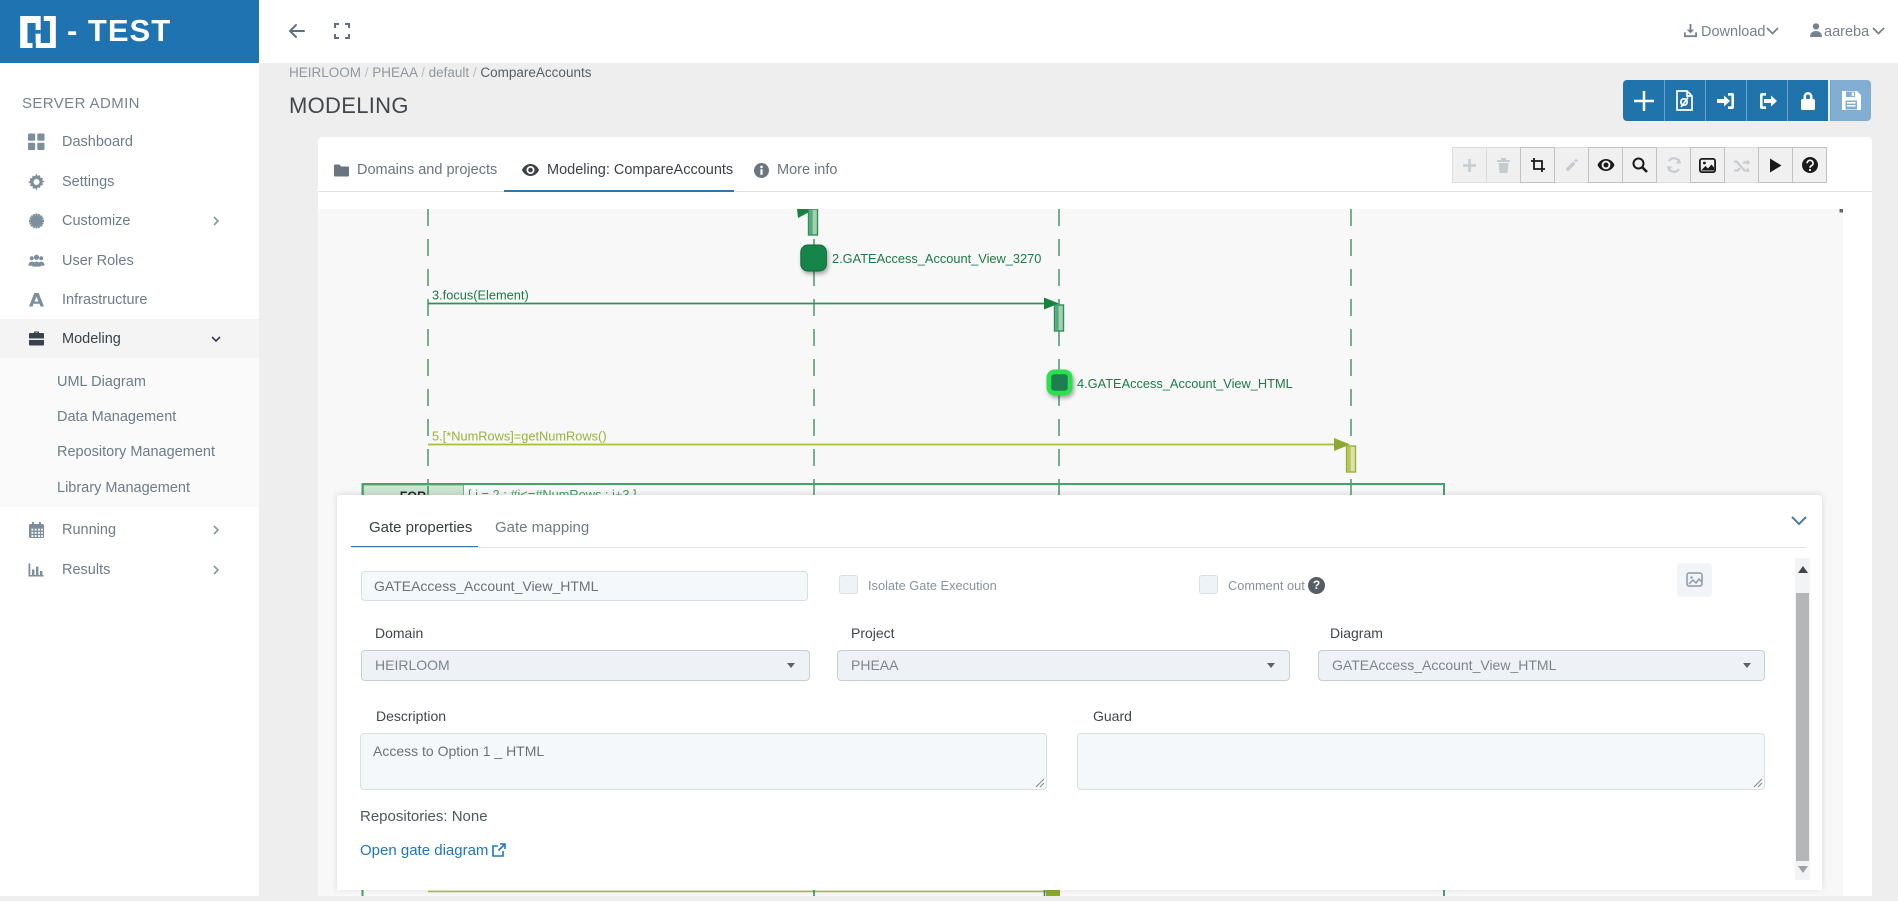 The width and height of the screenshot is (1898, 901). Describe the element at coordinates (480, 295) in the screenshot. I see `svg-text: 3.focus(Element)` at that location.